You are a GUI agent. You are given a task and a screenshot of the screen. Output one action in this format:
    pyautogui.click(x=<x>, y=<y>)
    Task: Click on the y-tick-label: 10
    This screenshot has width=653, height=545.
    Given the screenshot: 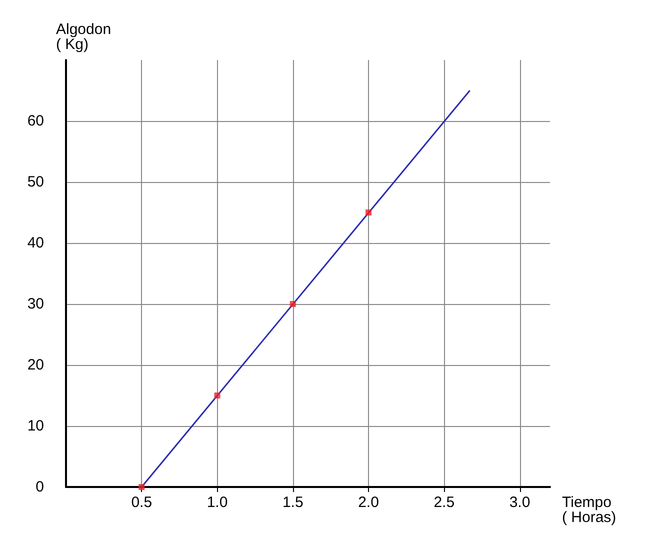 What is the action you would take?
    pyautogui.click(x=35, y=426)
    